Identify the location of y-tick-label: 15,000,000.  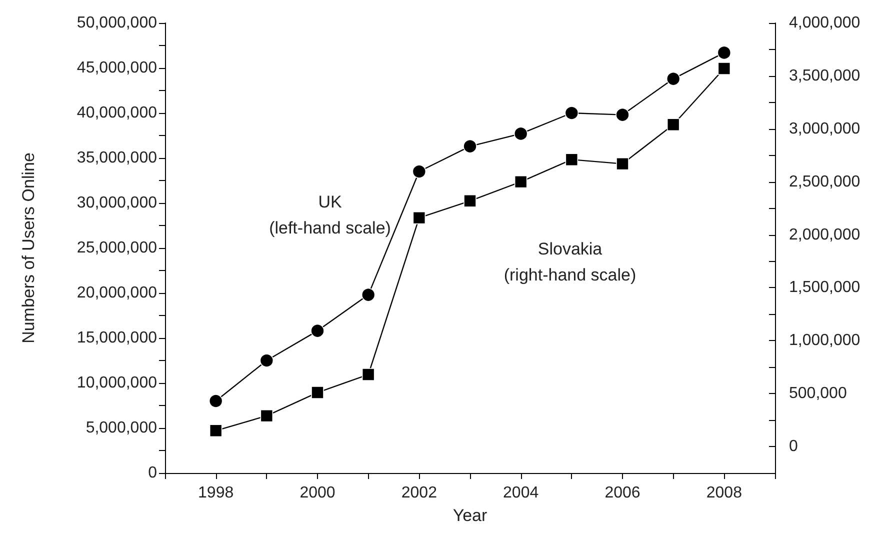
(117, 338).